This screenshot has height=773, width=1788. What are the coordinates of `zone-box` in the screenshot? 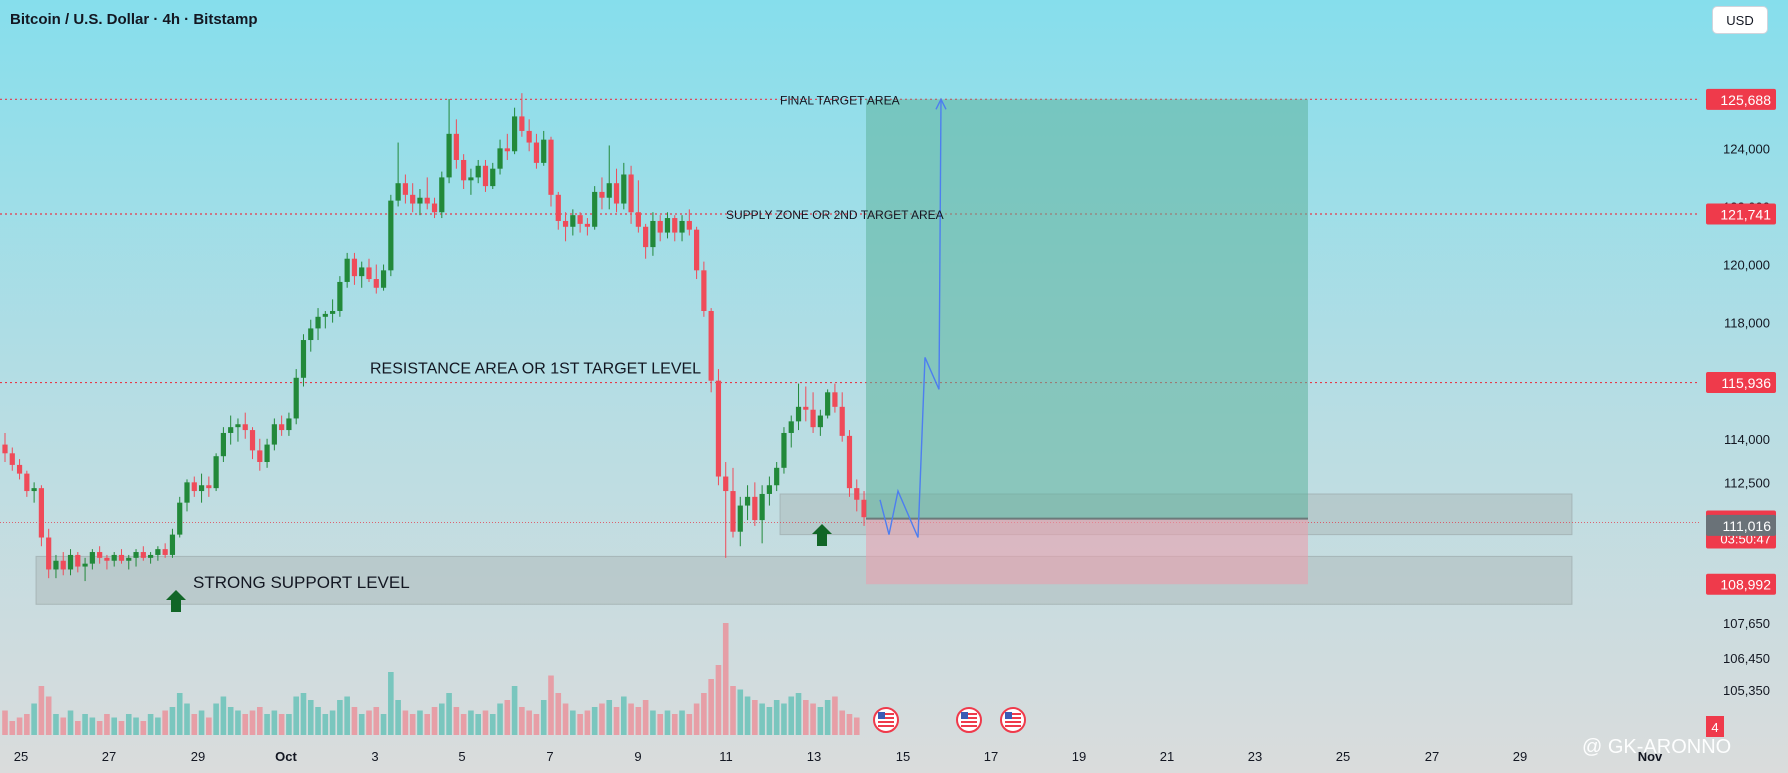 It's located at (804, 580).